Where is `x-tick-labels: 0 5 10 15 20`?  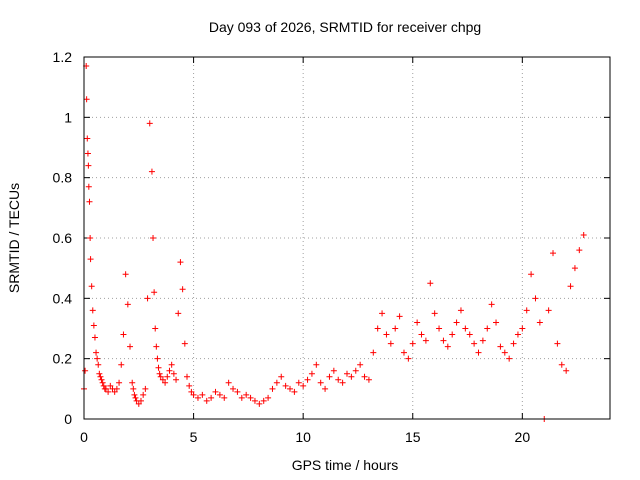
x-tick-labels: 0 5 10 15 20 is located at coordinates (305, 437).